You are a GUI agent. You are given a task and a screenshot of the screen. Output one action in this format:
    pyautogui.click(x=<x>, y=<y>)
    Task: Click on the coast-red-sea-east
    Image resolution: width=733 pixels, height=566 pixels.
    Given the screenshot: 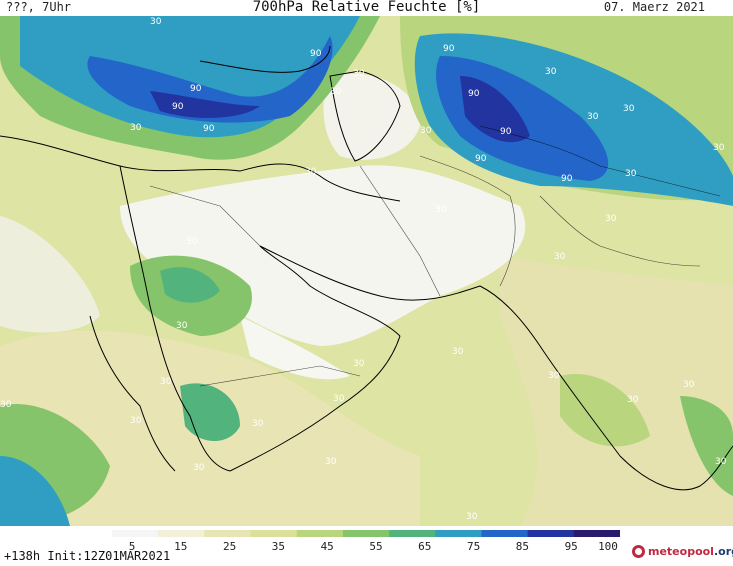 What is the action you would take?
    pyautogui.click(x=175, y=318)
    